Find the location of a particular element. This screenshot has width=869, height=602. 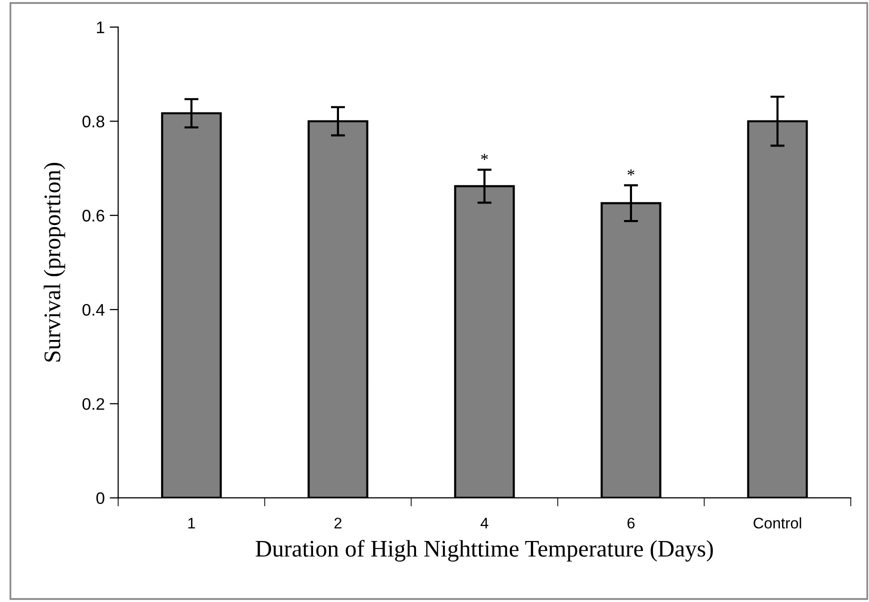

y-tick-label: 0 is located at coordinates (100, 498).